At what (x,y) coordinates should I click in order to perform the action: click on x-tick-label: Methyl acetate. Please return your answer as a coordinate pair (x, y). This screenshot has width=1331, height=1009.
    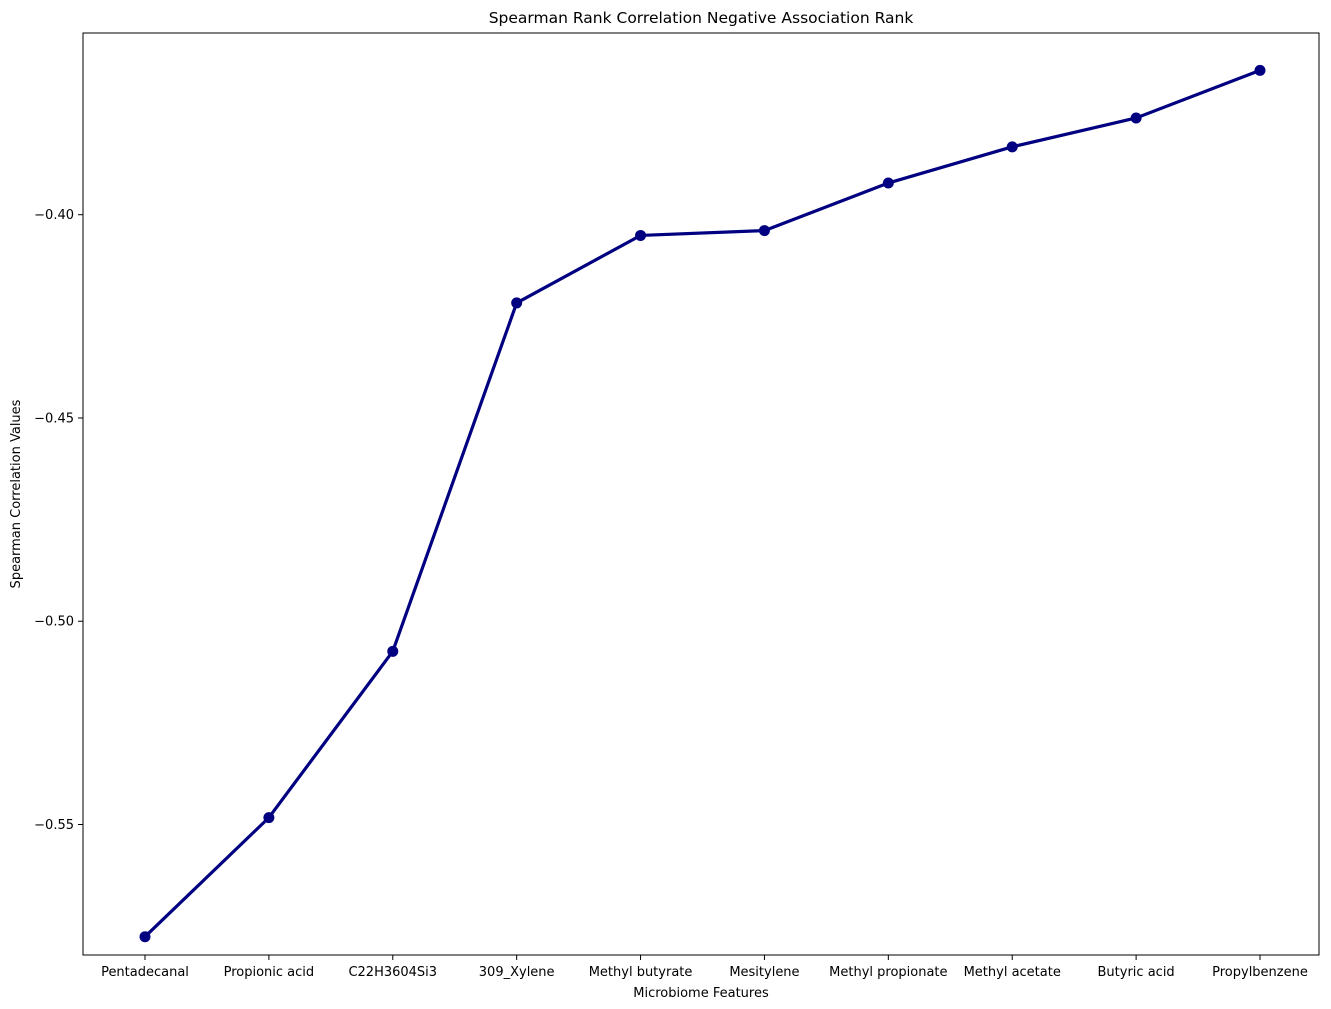
    Looking at the image, I should click on (1012, 972).